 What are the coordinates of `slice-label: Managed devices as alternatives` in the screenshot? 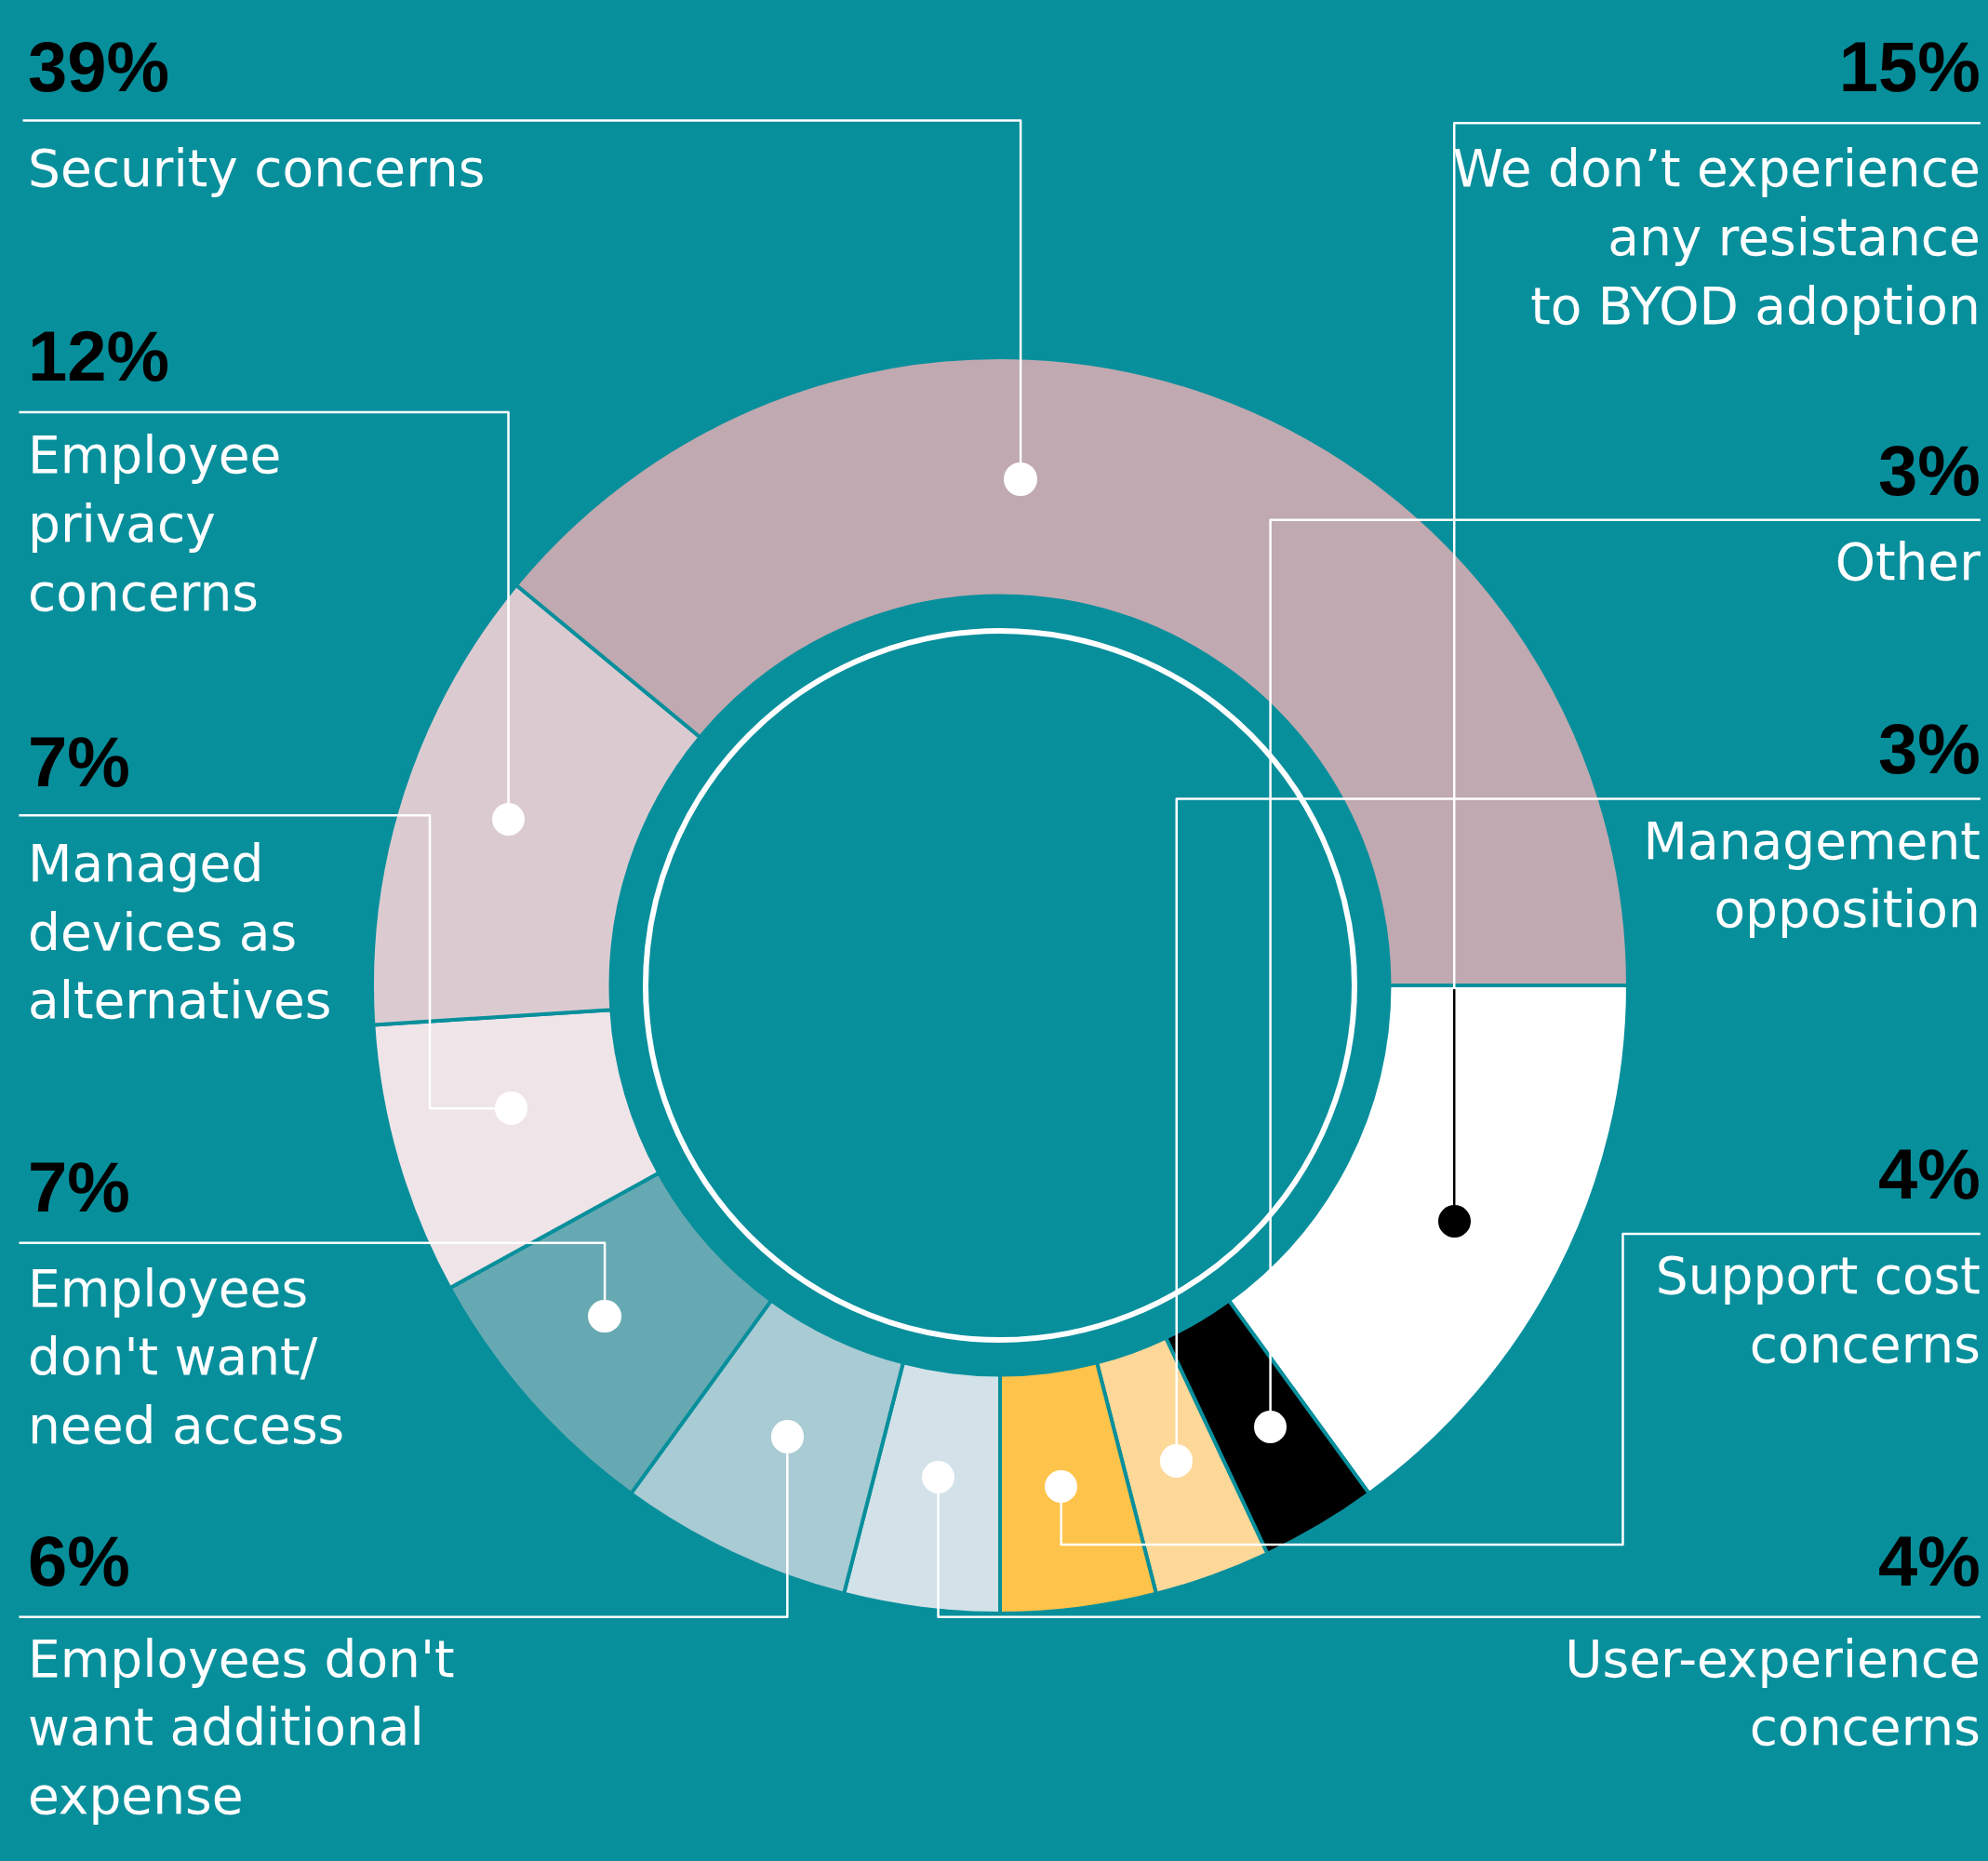 It's located at (179, 932).